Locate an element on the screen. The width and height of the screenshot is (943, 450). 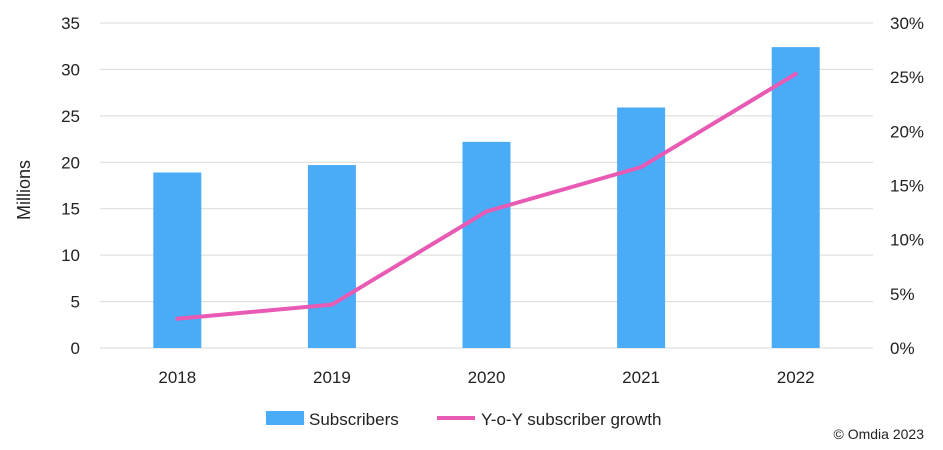
y-axis-title: Millions is located at coordinates (24, 190).